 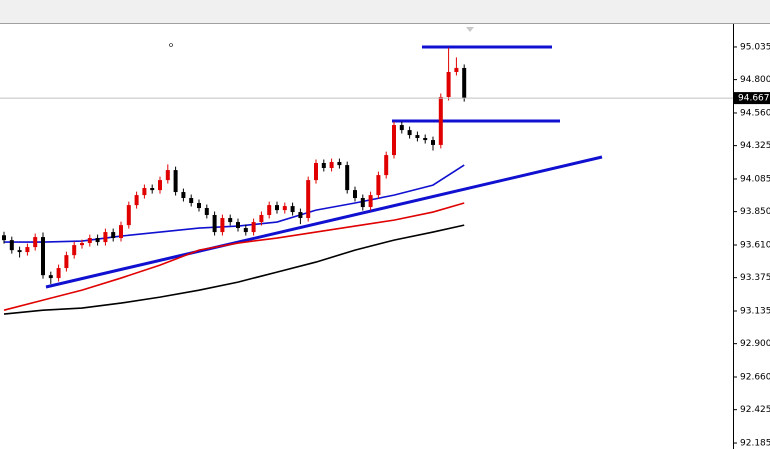 I want to click on current-price-box, so click(x=752, y=98).